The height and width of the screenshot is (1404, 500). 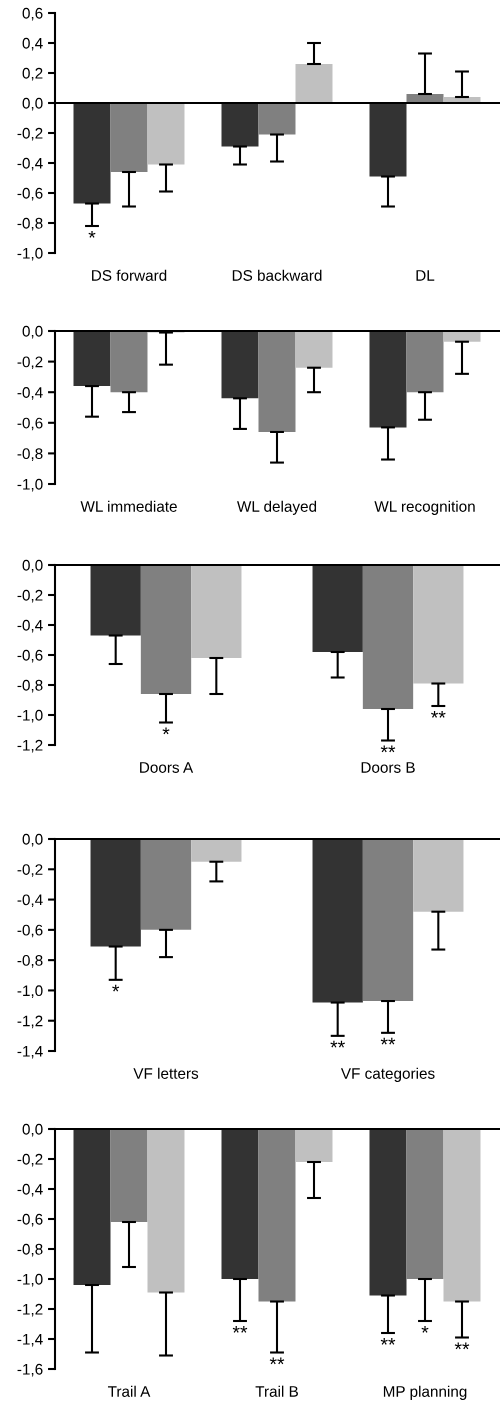 What do you see at coordinates (129, 275) in the screenshot?
I see `x-tick-label: DS forward` at bounding box center [129, 275].